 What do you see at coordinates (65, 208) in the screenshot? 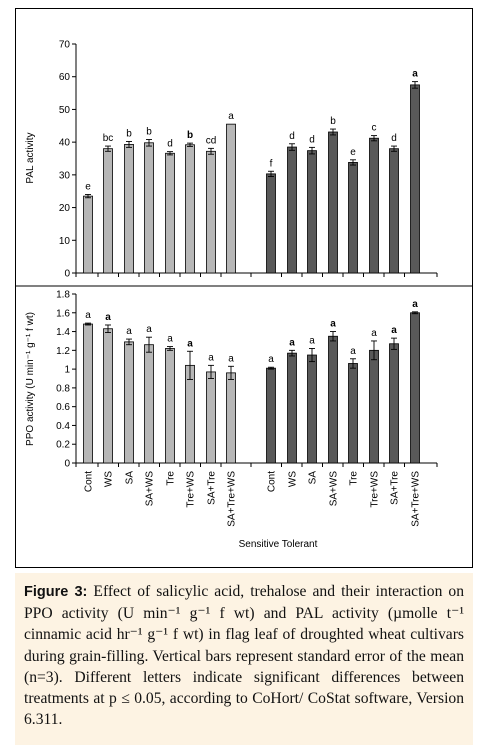
I see `y-tick-label: 20` at bounding box center [65, 208].